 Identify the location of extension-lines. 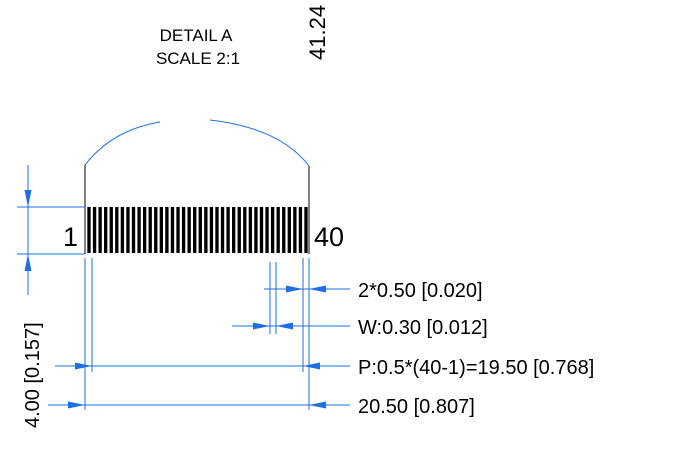
(197, 334).